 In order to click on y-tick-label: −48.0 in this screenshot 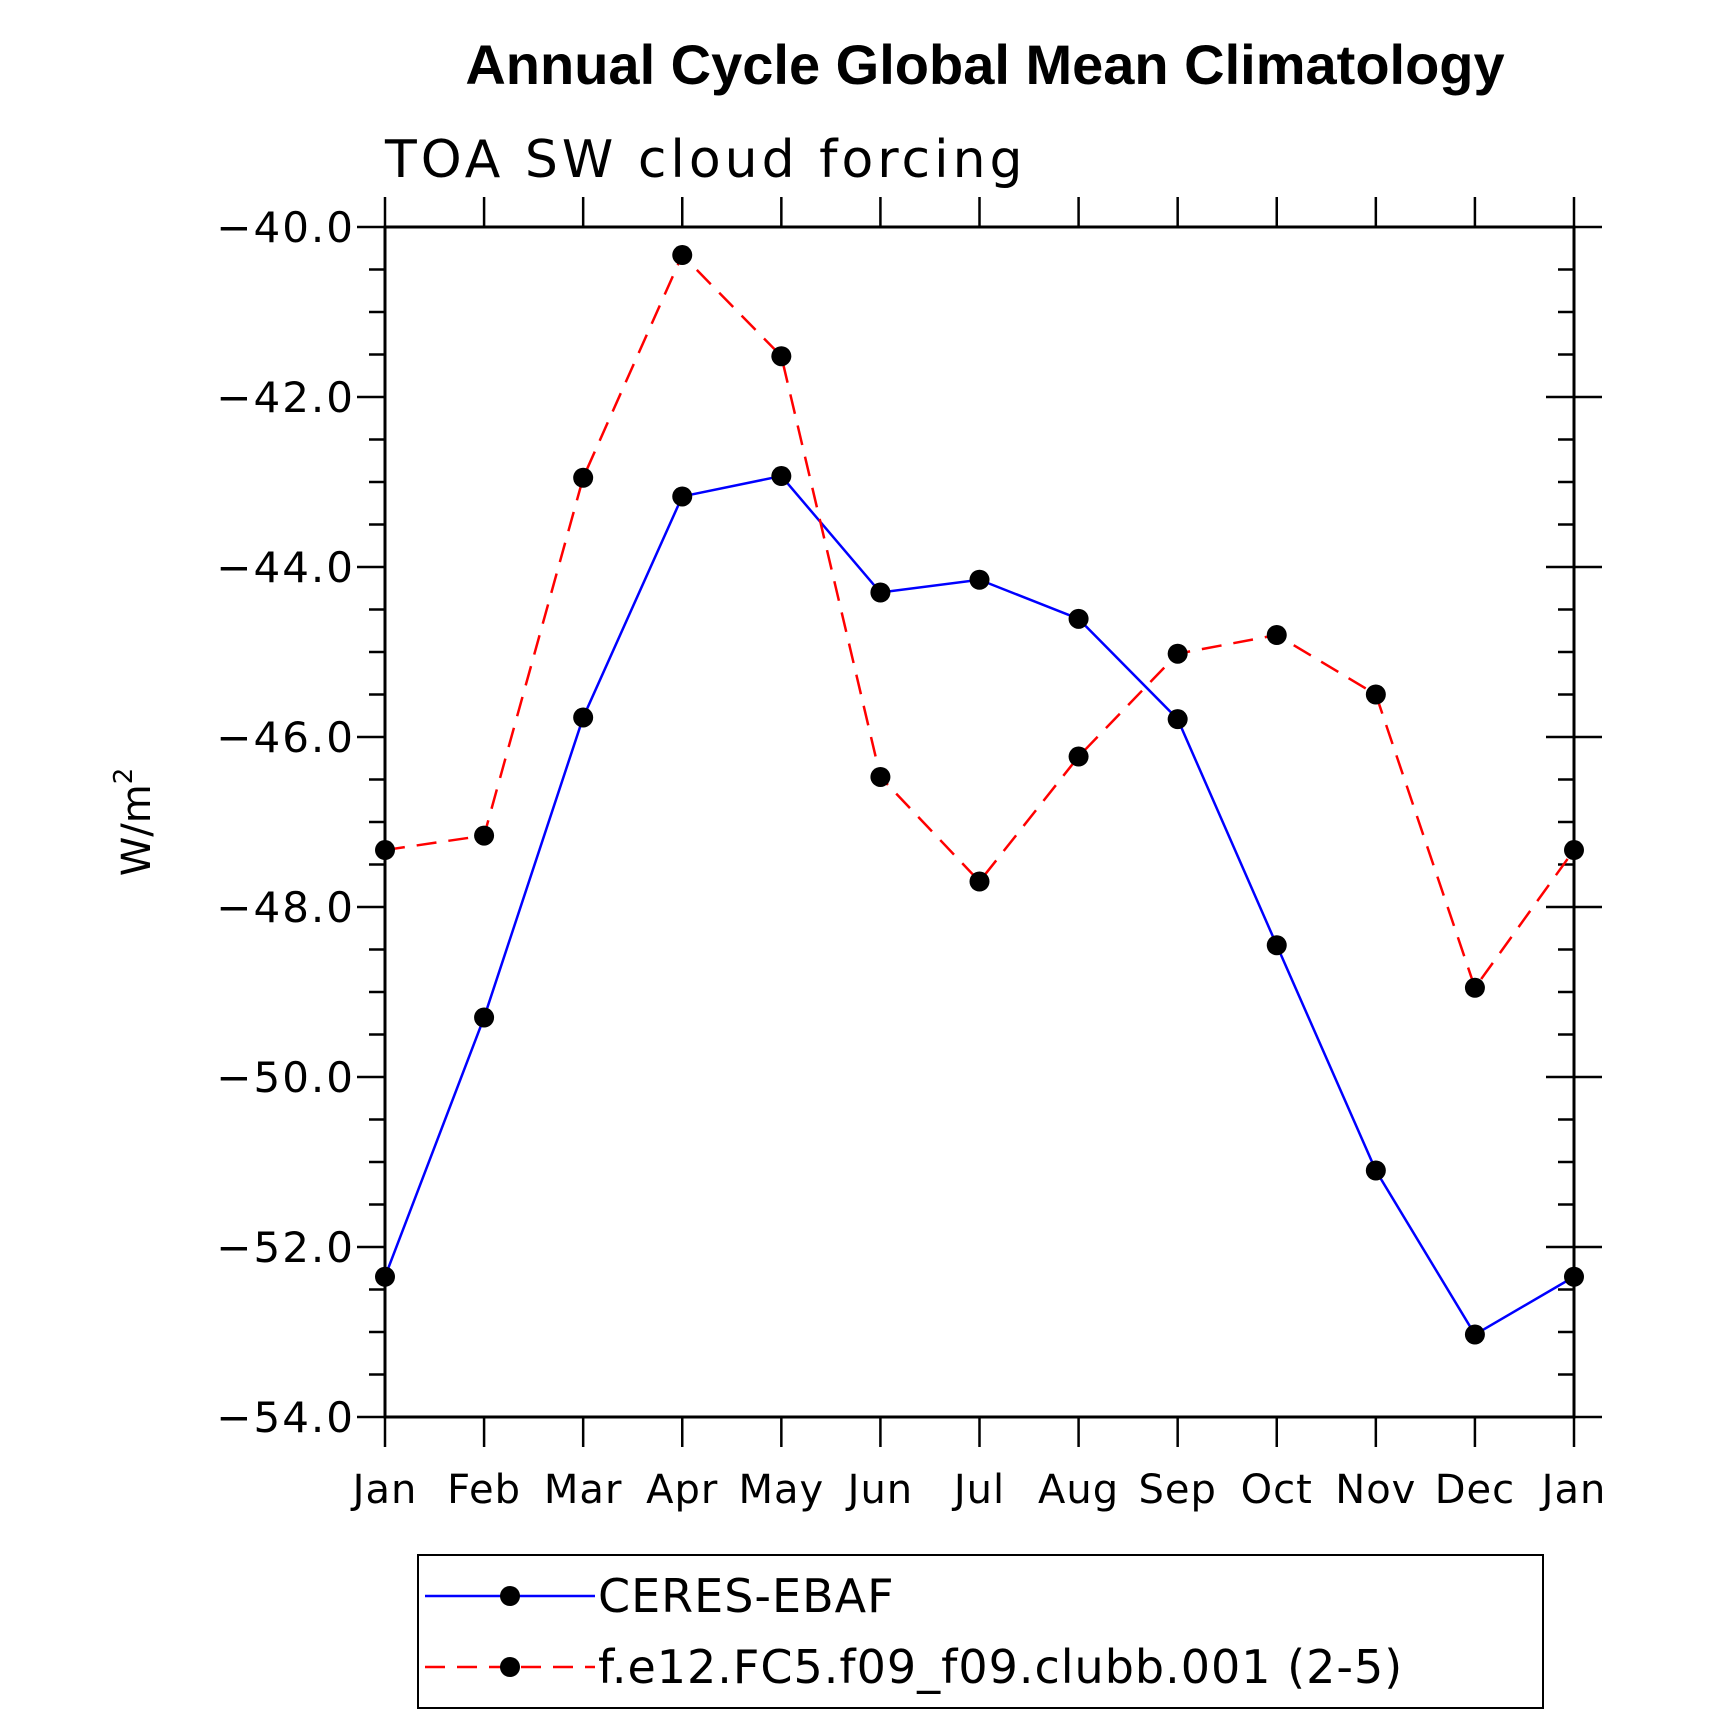, I will do `click(285, 907)`.